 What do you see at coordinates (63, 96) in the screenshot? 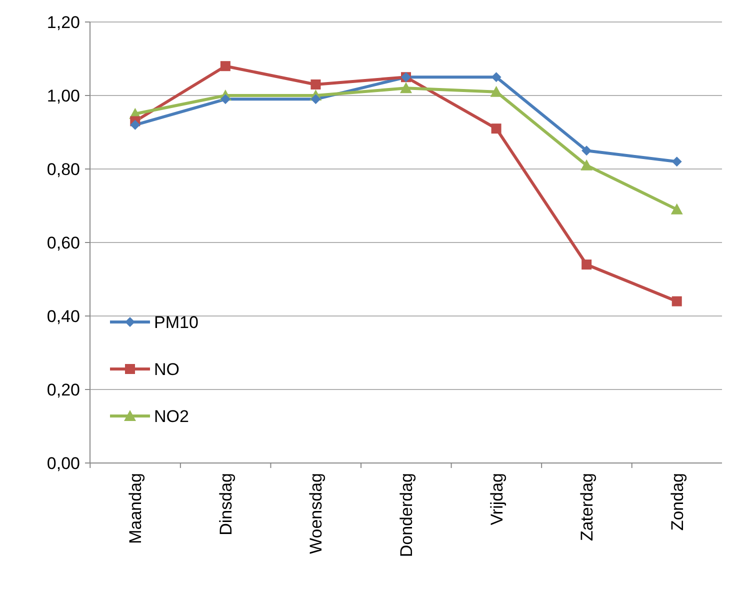
I see `y-tick-label: 1,00` at bounding box center [63, 96].